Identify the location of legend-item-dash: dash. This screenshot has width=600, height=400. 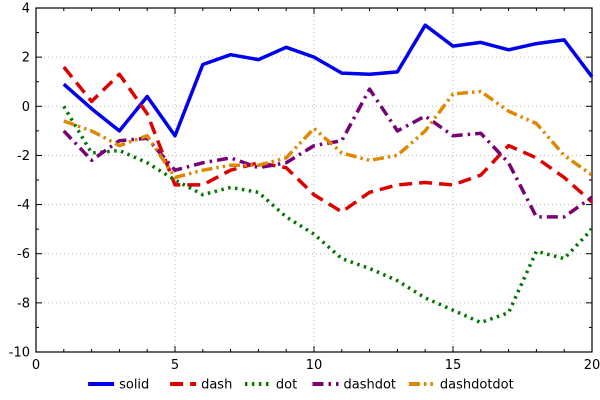
(201, 385).